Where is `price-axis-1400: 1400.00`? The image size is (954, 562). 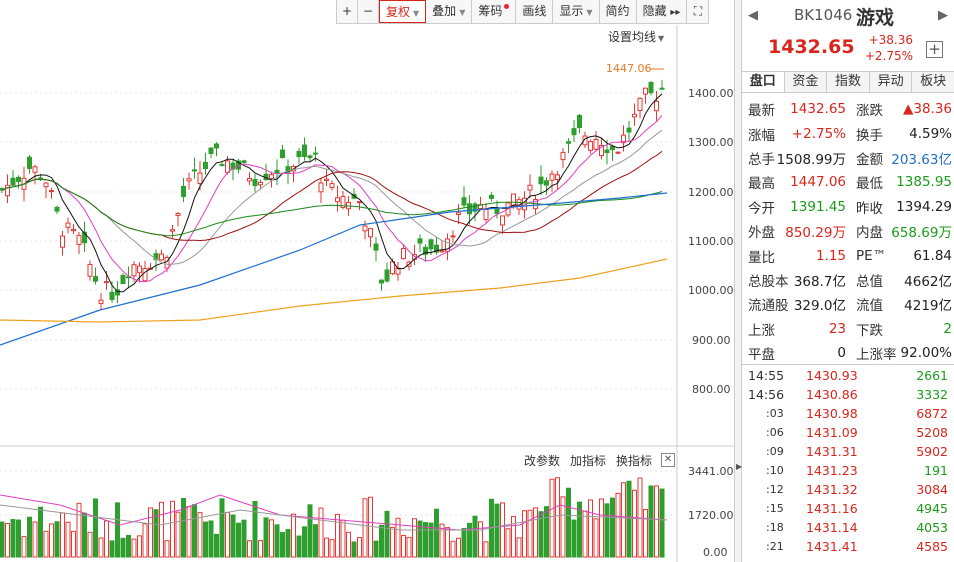 price-axis-1400: 1400.00 is located at coordinates (711, 93).